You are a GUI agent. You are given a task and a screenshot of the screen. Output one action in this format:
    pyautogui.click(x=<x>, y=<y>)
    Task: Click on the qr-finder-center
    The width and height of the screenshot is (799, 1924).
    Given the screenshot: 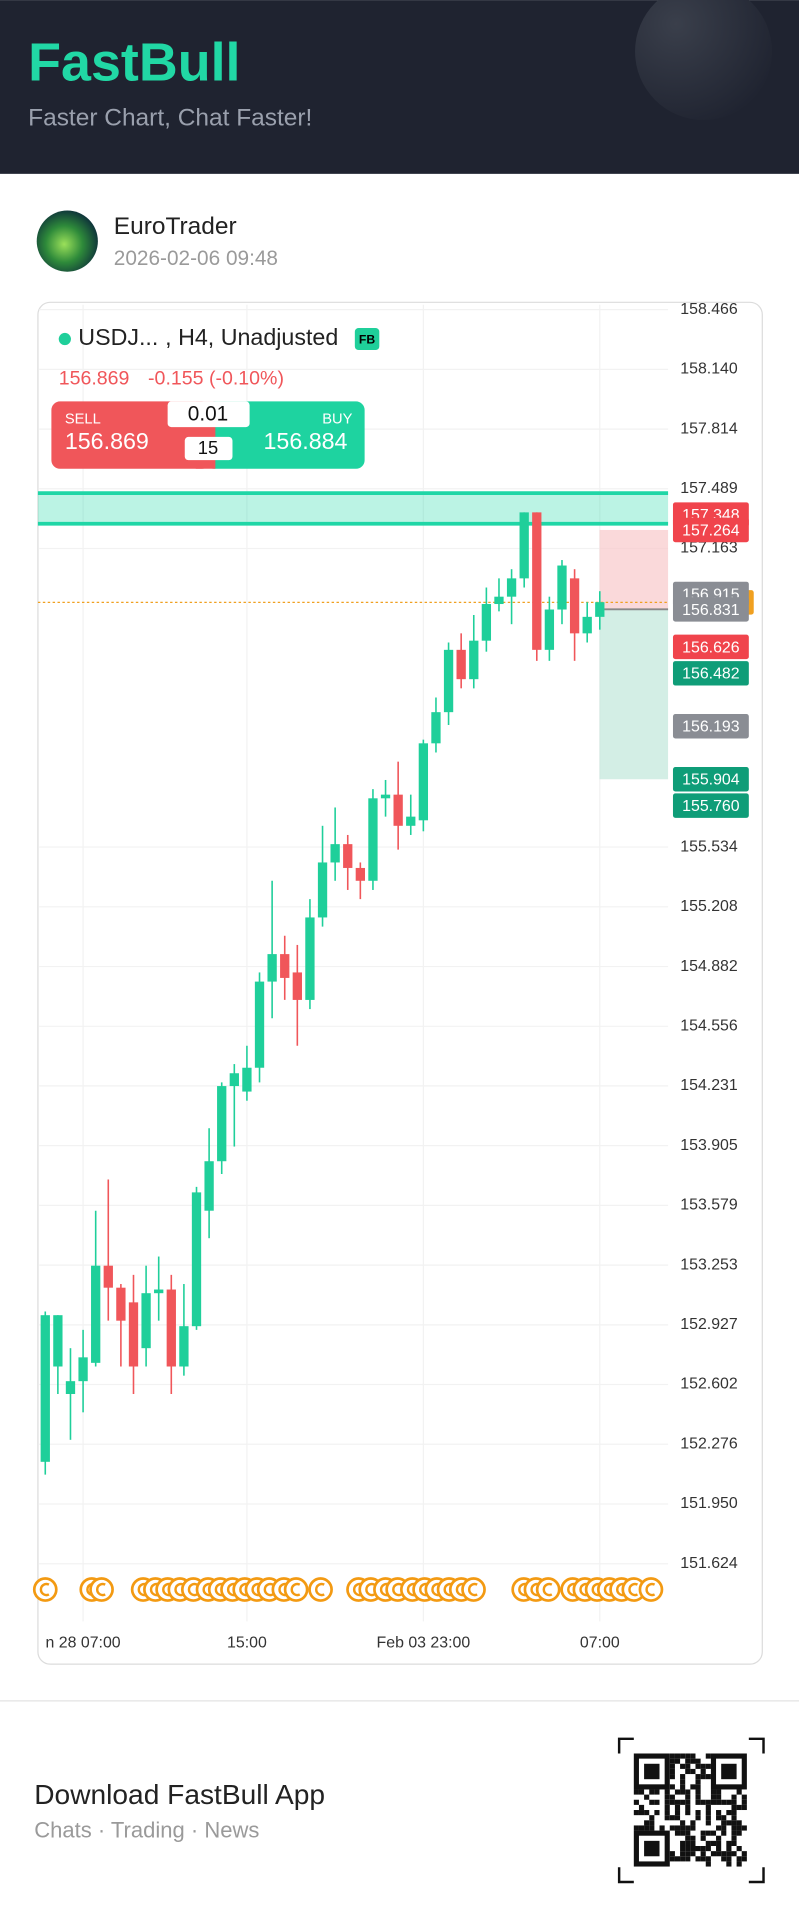 What is the action you would take?
    pyautogui.click(x=652, y=1848)
    